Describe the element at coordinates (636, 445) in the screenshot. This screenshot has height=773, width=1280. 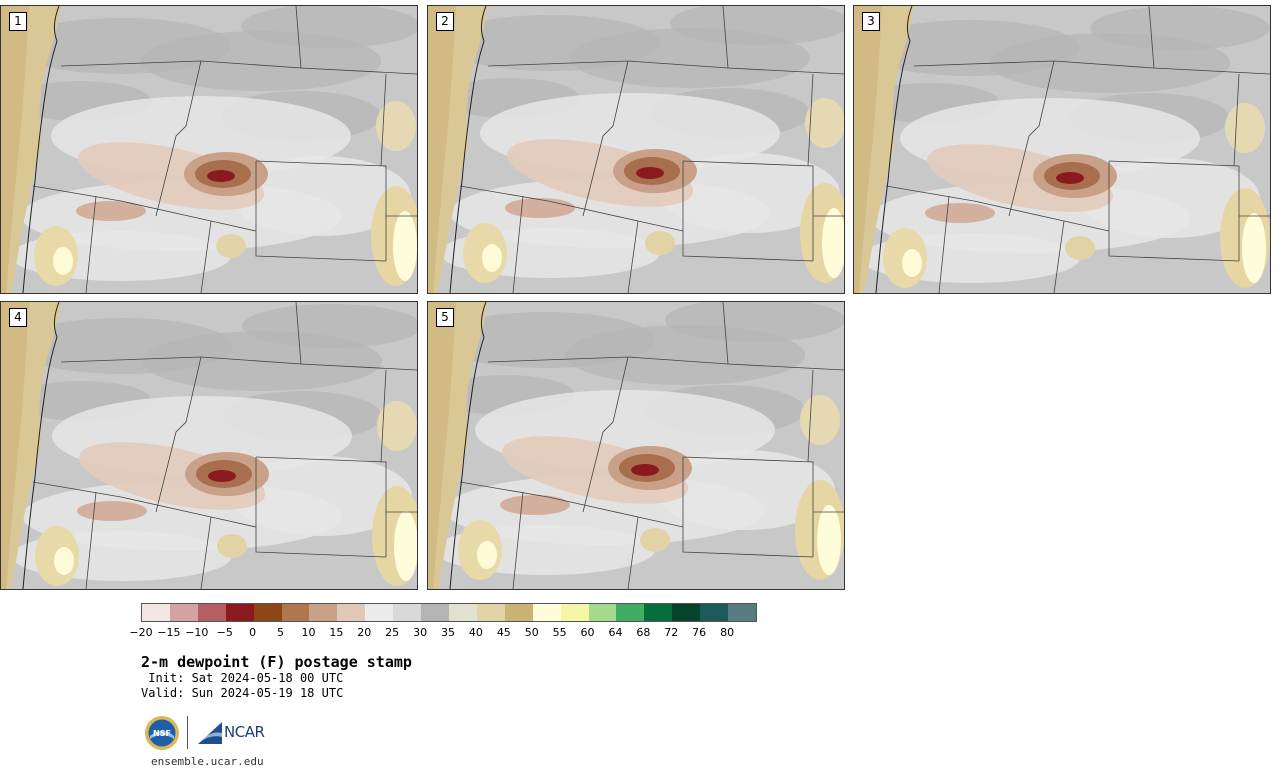
I see `ensemble-member-panel-5: 5` at that location.